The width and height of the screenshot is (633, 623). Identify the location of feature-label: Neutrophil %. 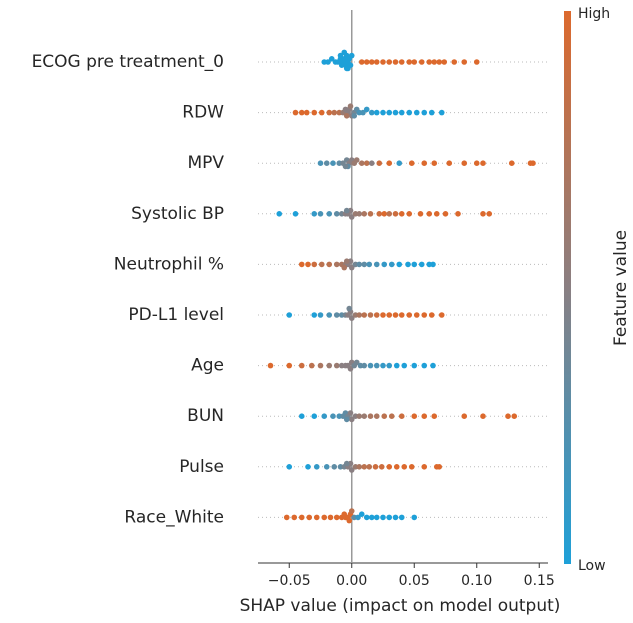
(169, 264).